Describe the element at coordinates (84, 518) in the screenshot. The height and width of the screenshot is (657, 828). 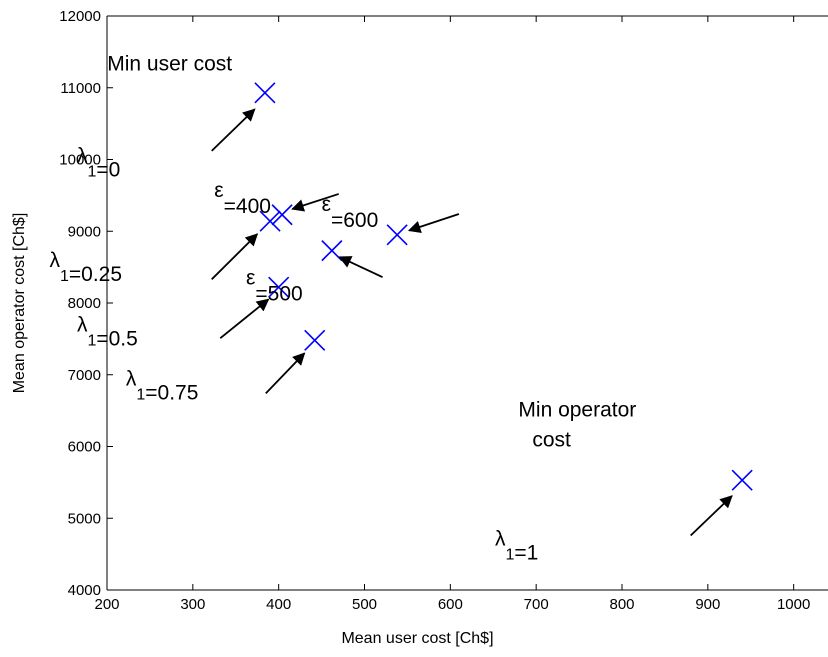
I see `y-tick-label: 5000` at that location.